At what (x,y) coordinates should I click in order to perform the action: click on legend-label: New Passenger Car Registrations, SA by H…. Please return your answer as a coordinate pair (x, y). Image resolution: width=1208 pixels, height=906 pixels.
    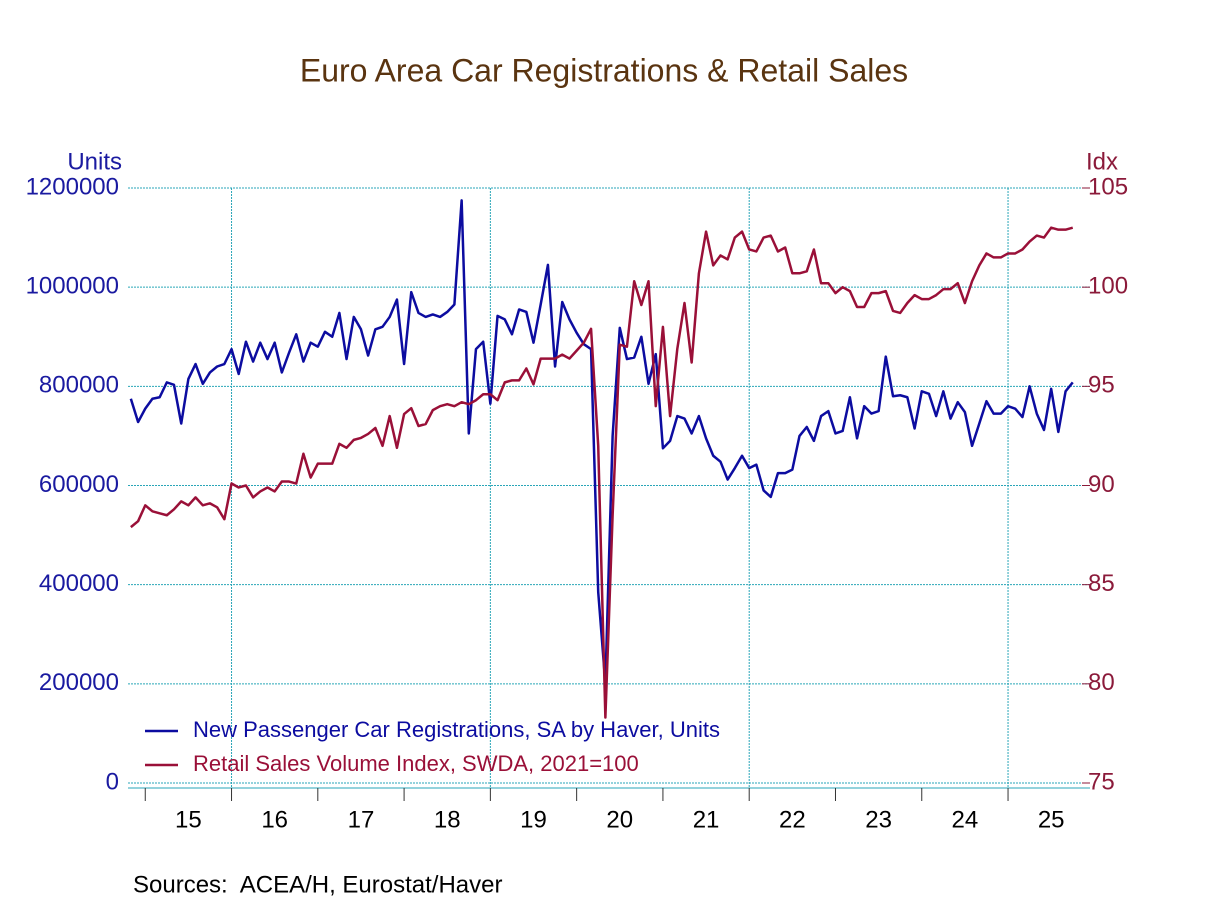
    Looking at the image, I should click on (456, 729).